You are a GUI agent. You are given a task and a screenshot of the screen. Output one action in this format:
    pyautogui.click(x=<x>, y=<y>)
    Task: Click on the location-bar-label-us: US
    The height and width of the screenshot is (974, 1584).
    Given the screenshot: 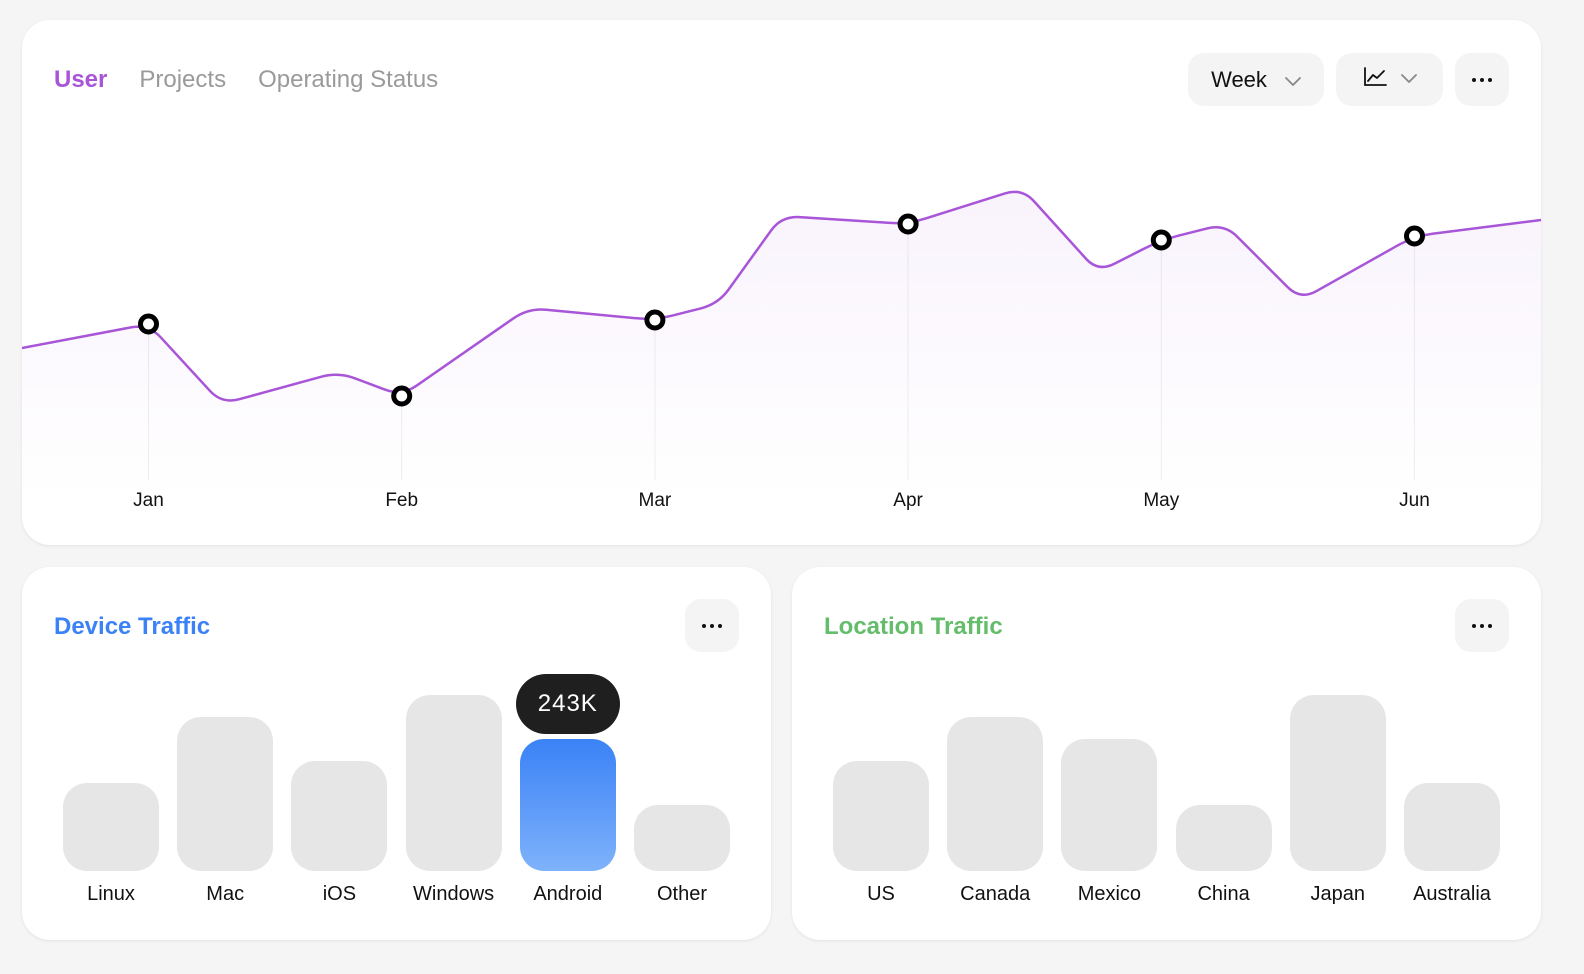 What is the action you would take?
    pyautogui.click(x=881, y=894)
    